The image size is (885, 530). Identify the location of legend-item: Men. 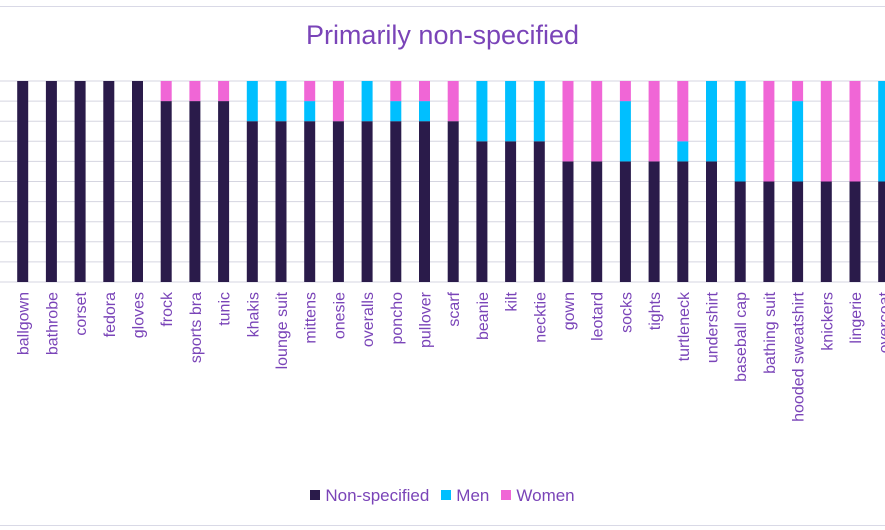
(465, 496).